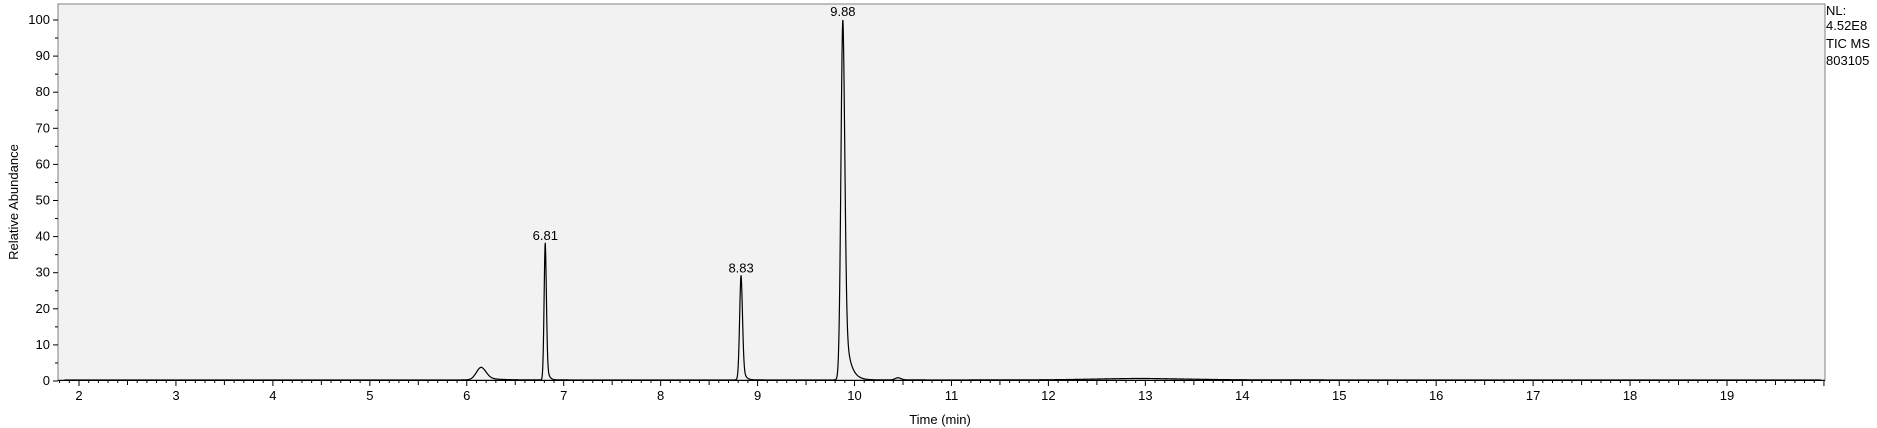  Describe the element at coordinates (43, 272) in the screenshot. I see `y-tick-label: 30` at that location.